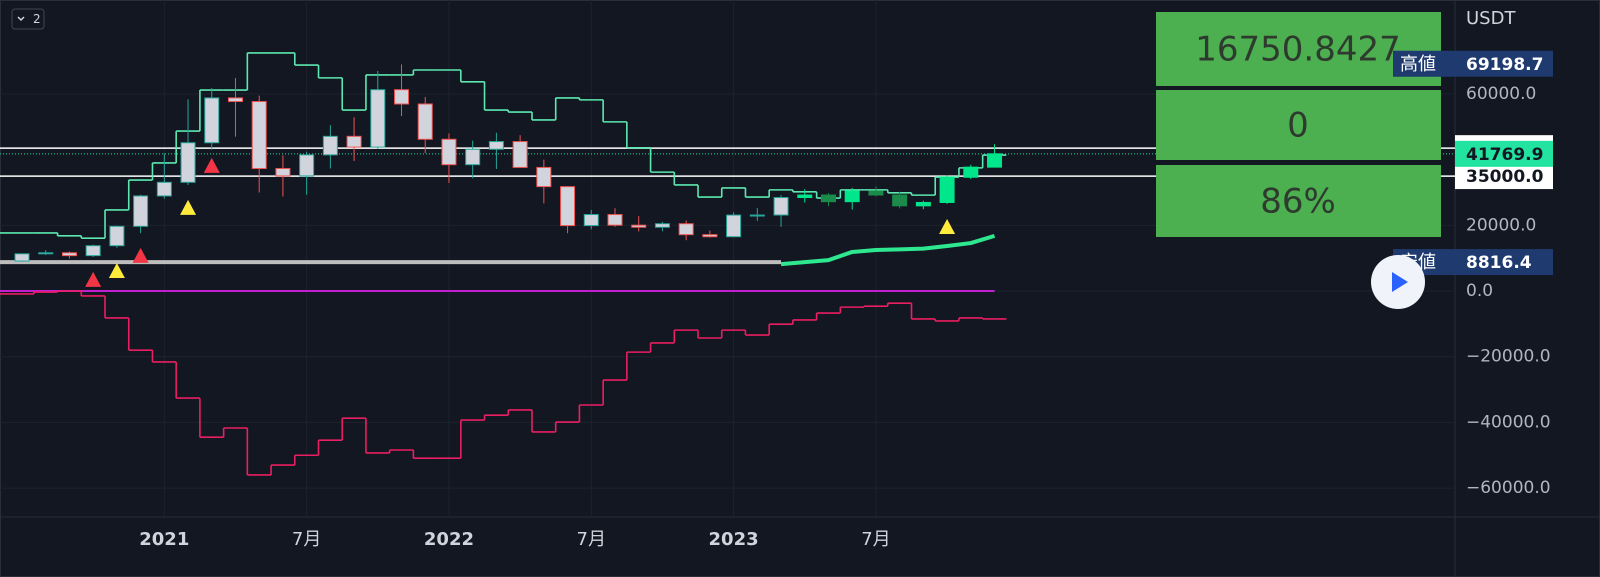  Describe the element at coordinates (1499, 263) in the screenshot. I see `price-tag-value: 8816.4` at that location.